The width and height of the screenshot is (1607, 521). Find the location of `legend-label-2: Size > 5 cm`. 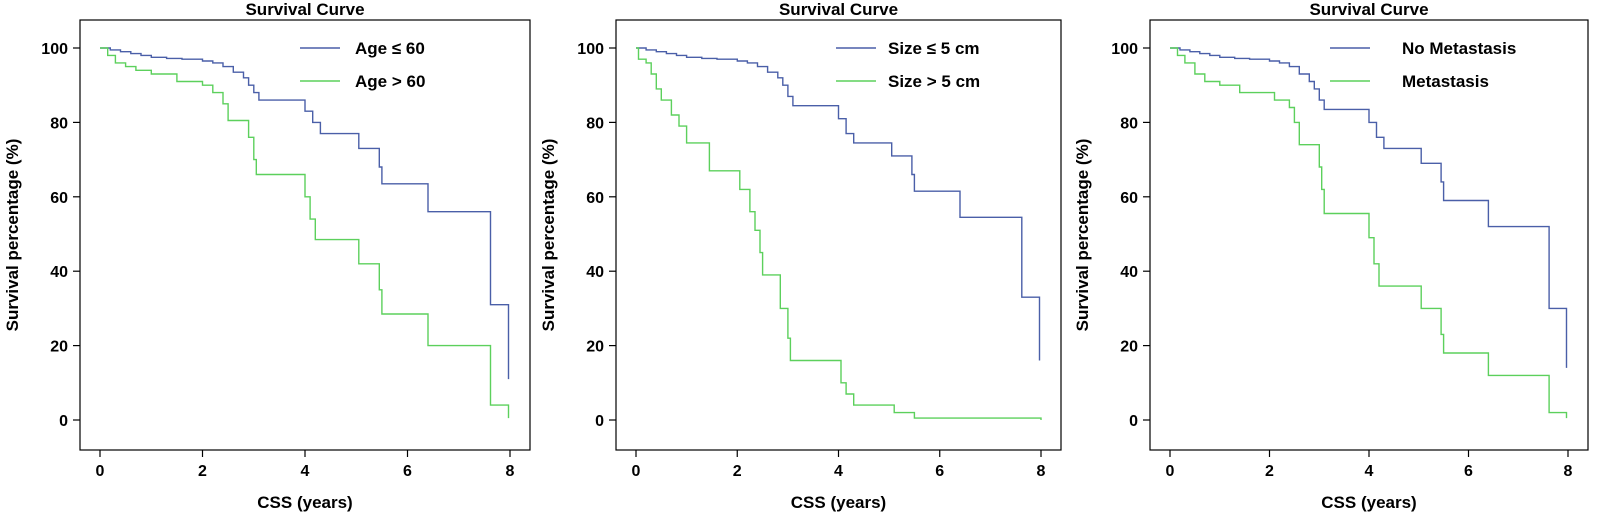

legend-label-2: Size > 5 cm is located at coordinates (934, 81).